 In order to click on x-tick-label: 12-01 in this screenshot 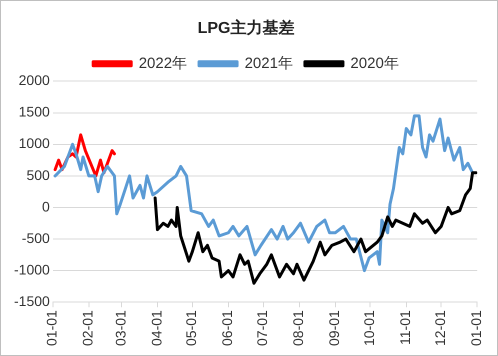, I will do `click(440, 328)`.